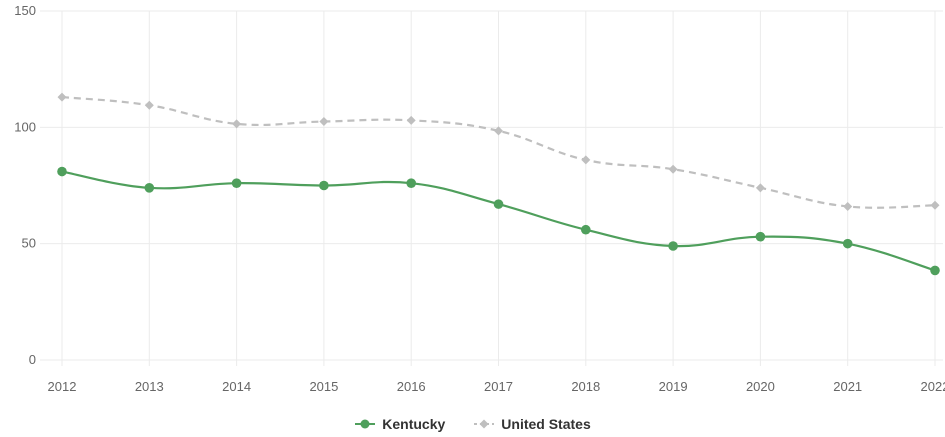 This screenshot has height=437, width=945. What do you see at coordinates (323, 386) in the screenshot?
I see `x-tick-label: 2015` at bounding box center [323, 386].